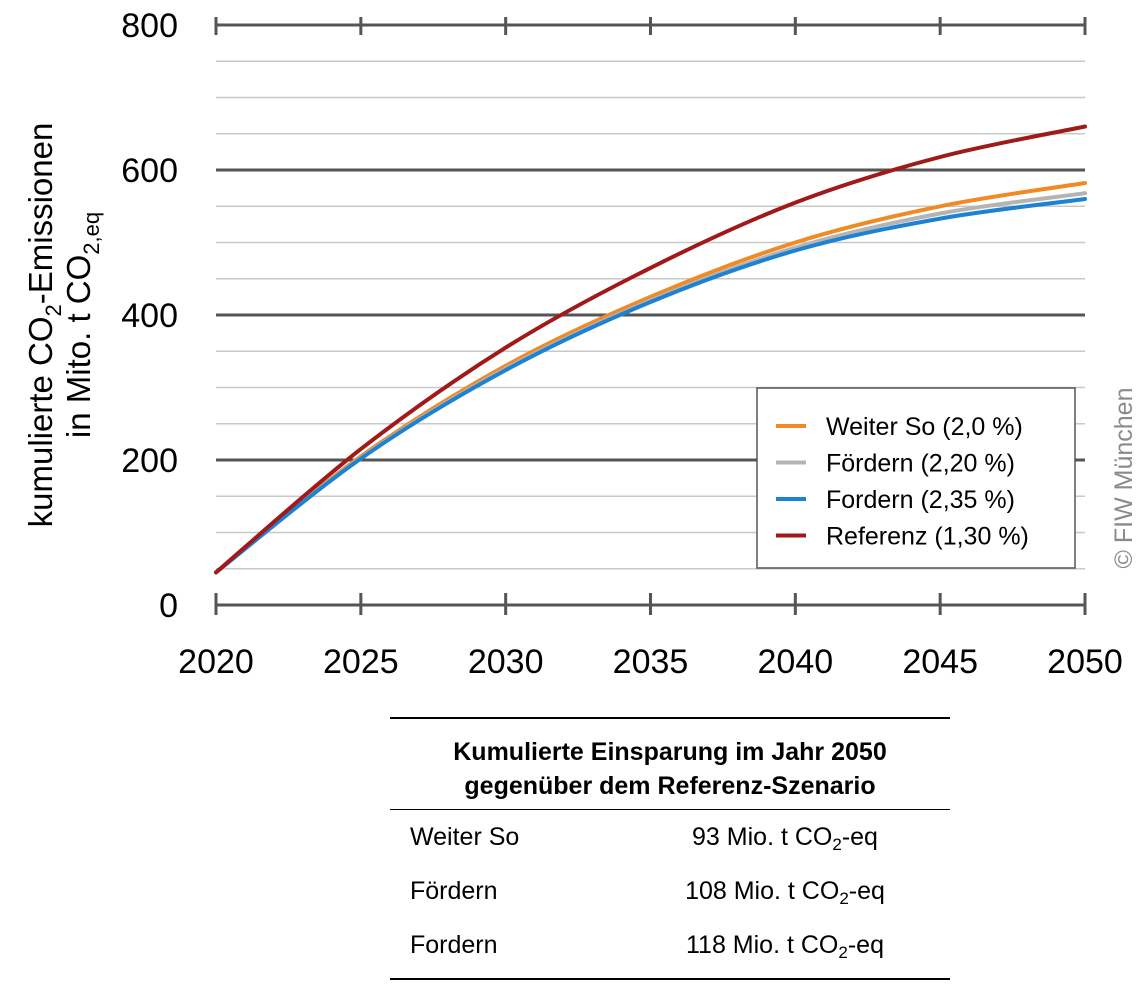 Image resolution: width=1144 pixels, height=985 pixels. I want to click on savings-value: 93 Mio. t CO2-eq, so click(785, 838).